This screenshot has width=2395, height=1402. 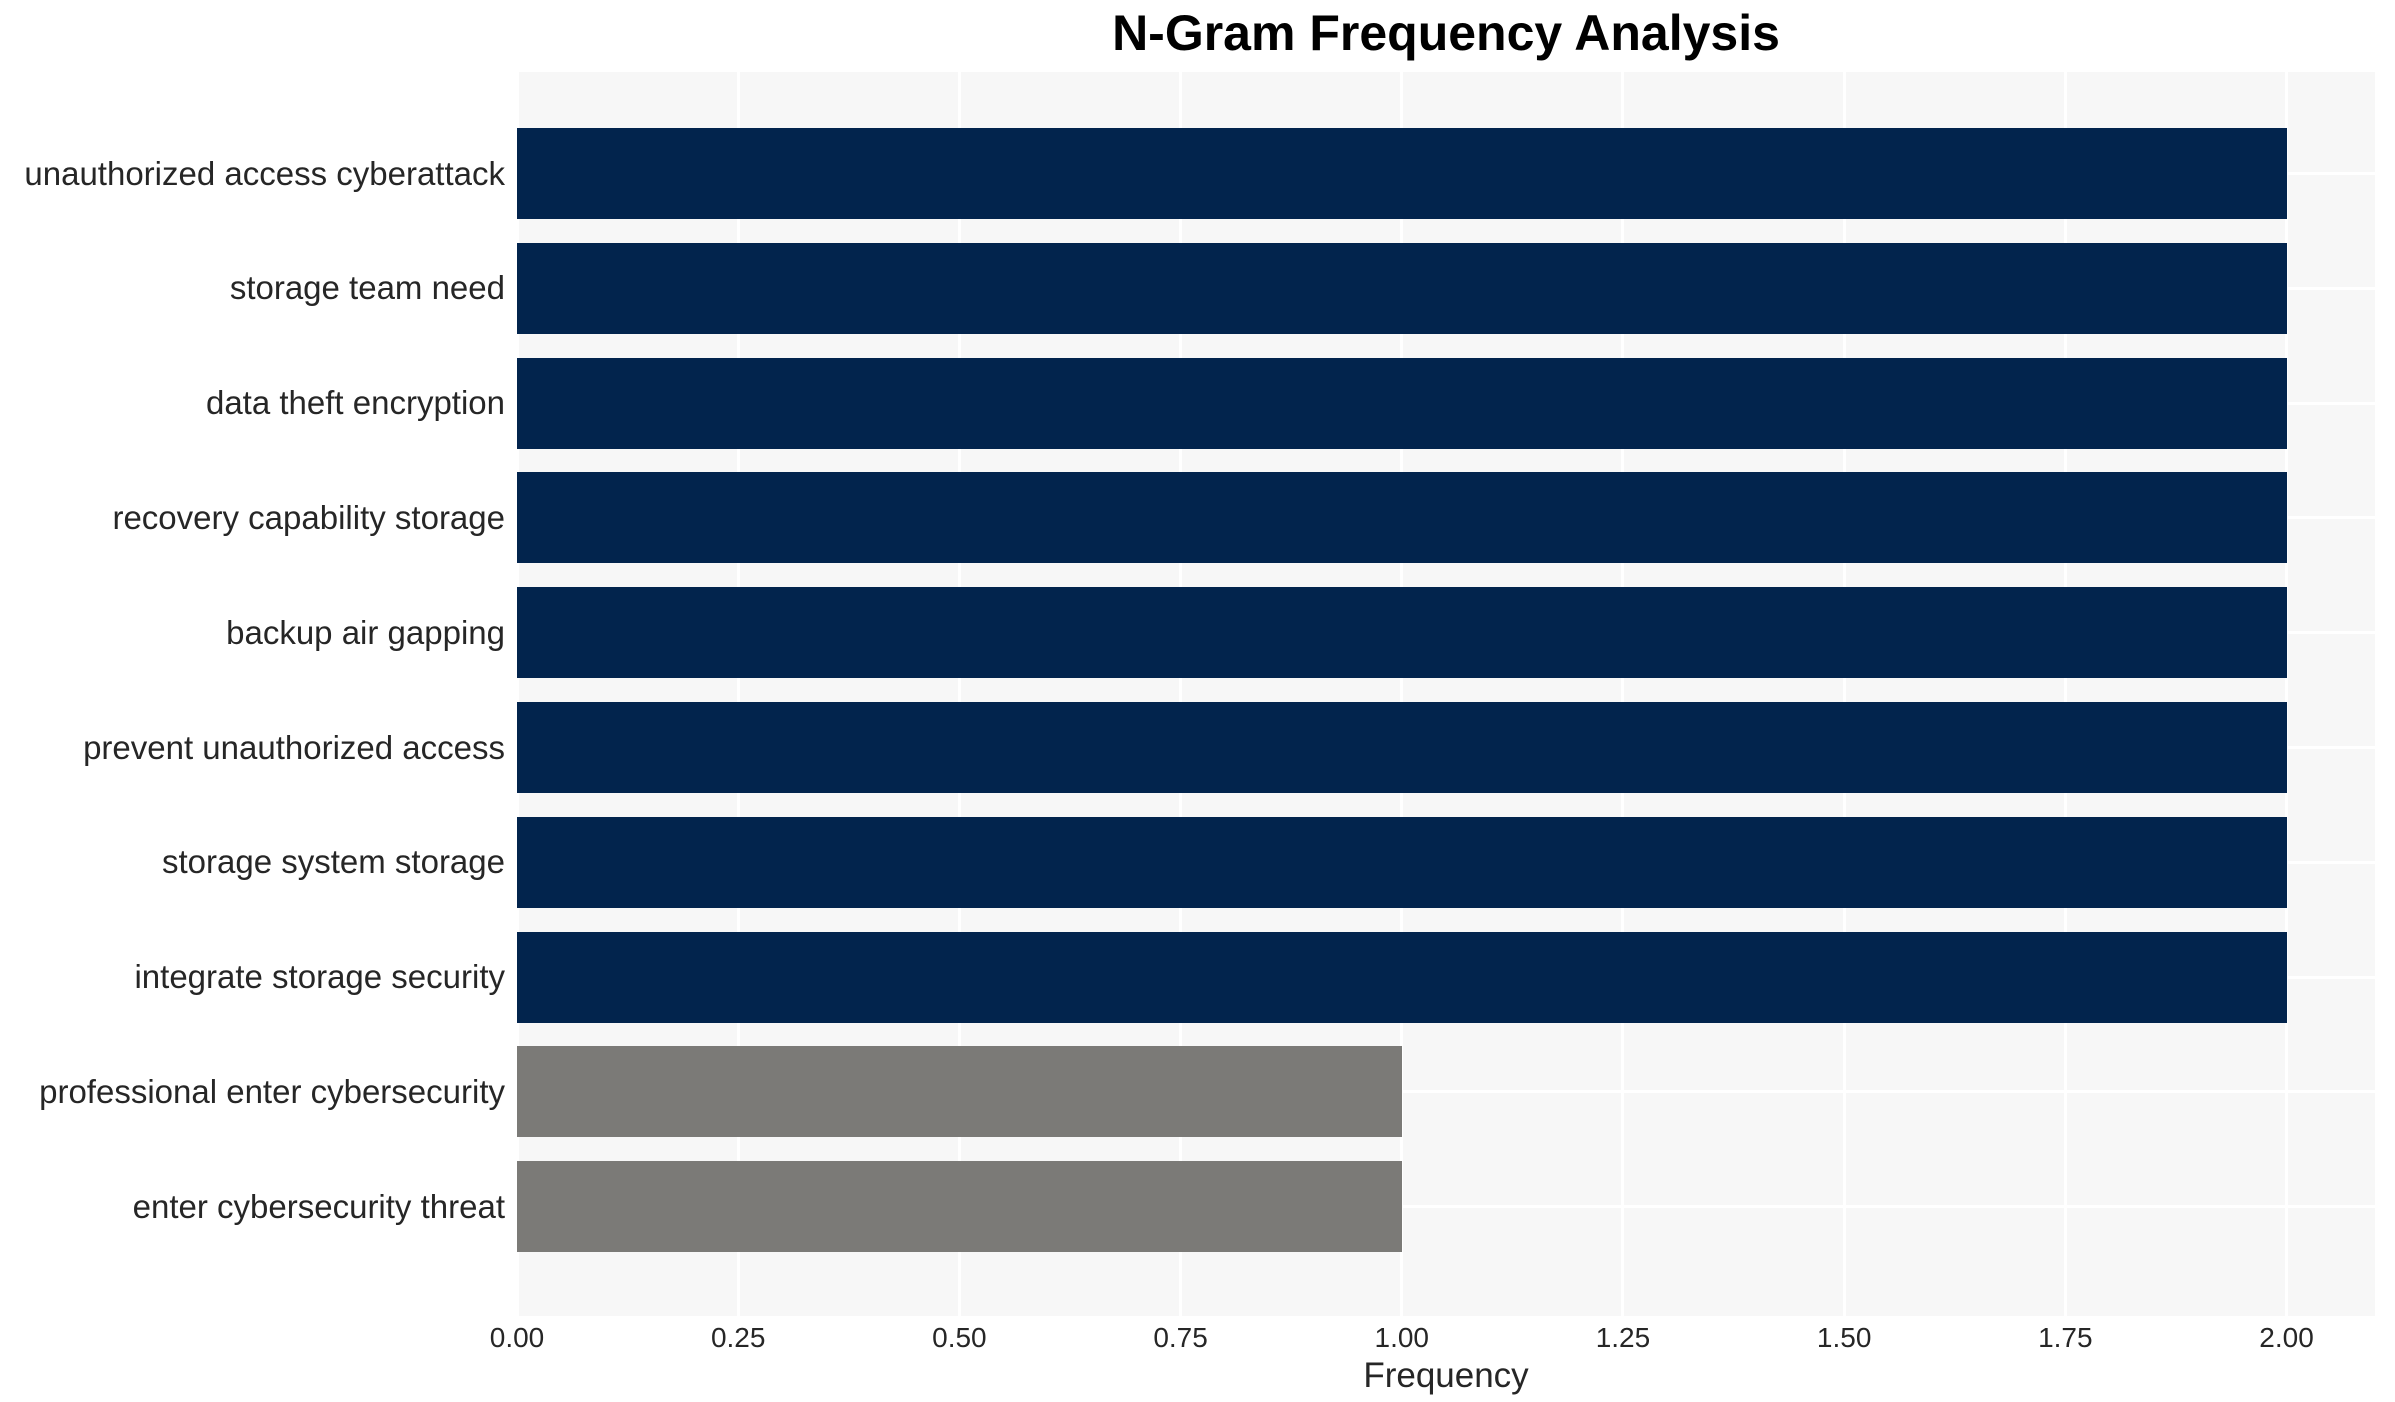 What do you see at coordinates (319, 977) in the screenshot?
I see `y-tick-label: integrate storage security` at bounding box center [319, 977].